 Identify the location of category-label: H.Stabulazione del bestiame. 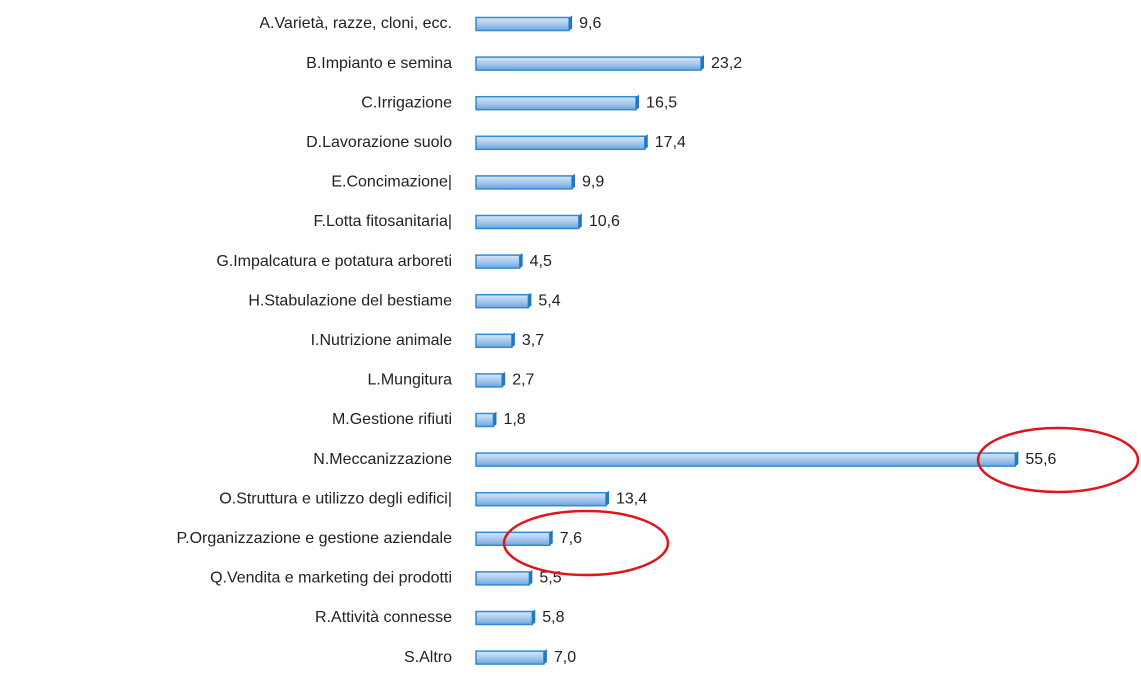
(350, 300).